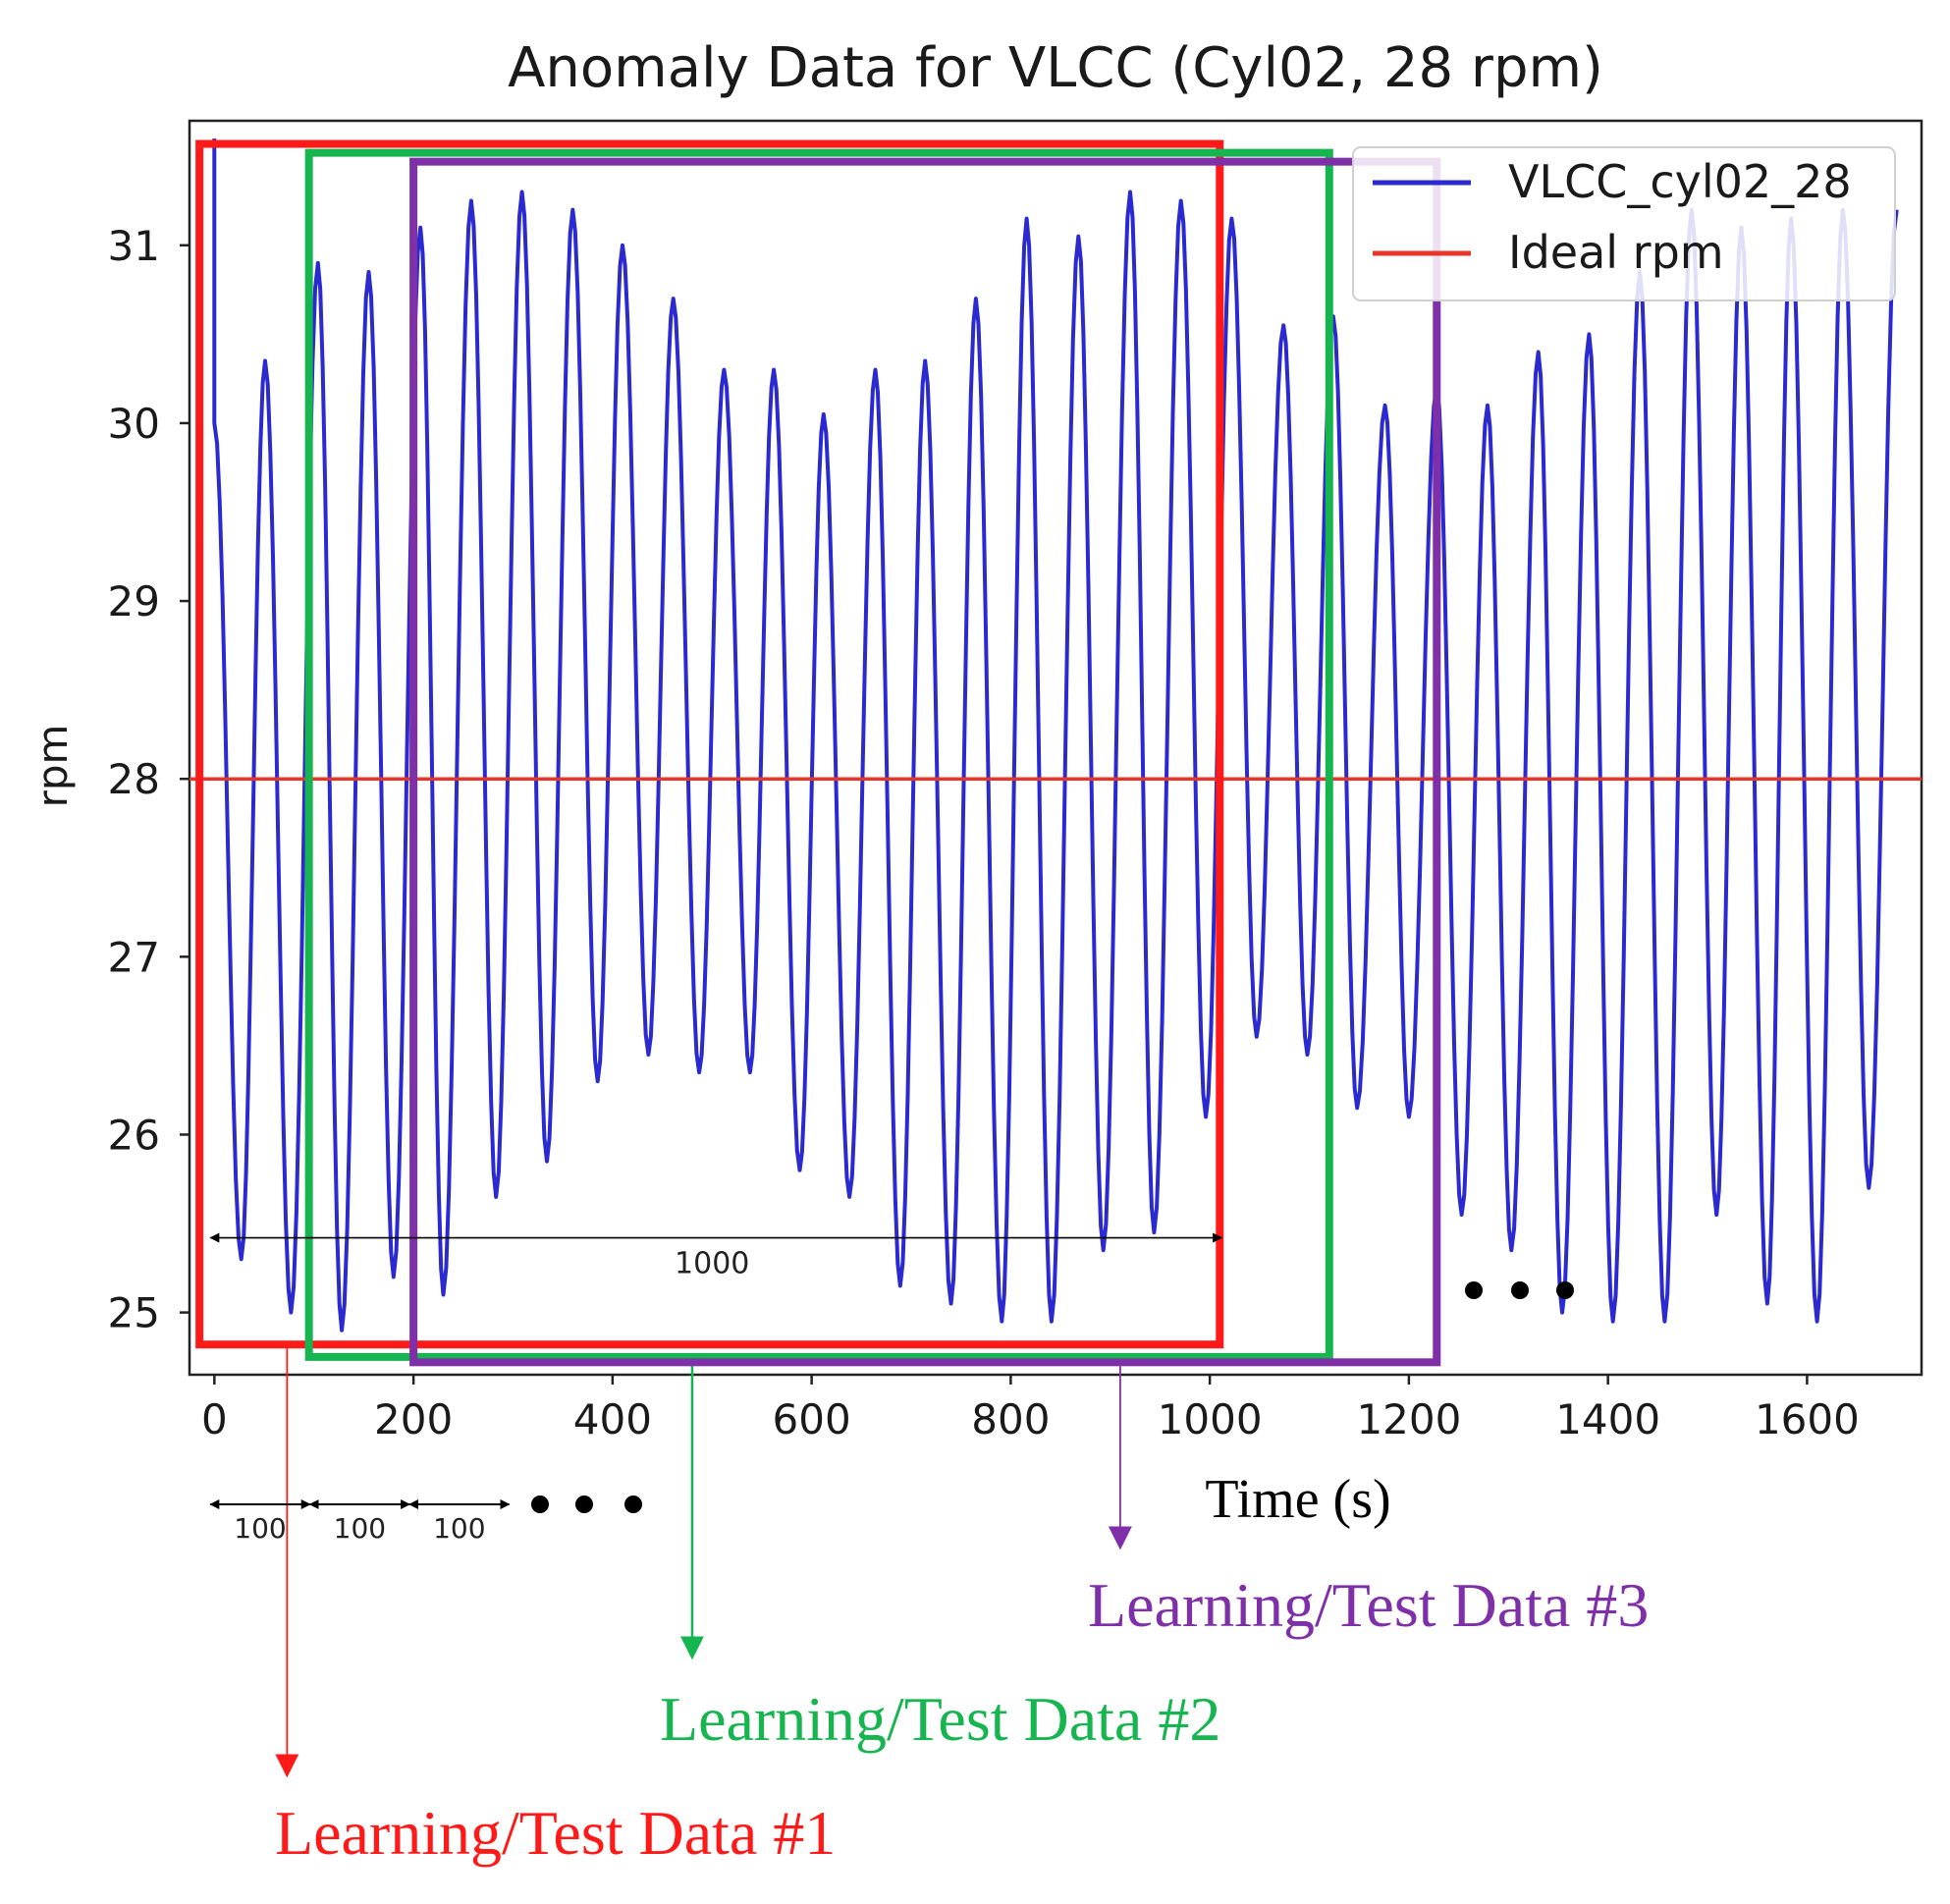 The width and height of the screenshot is (1950, 1904). What do you see at coordinates (1297, 1499) in the screenshot?
I see `x-axis-label: Time (s)` at bounding box center [1297, 1499].